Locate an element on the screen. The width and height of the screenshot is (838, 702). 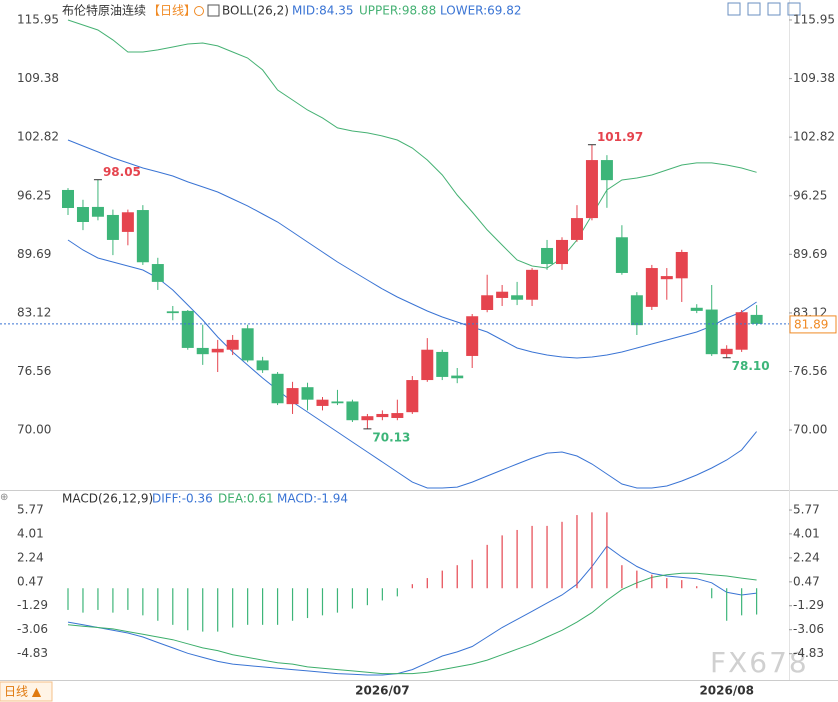
extreme-label: 70.13 is located at coordinates (391, 437).